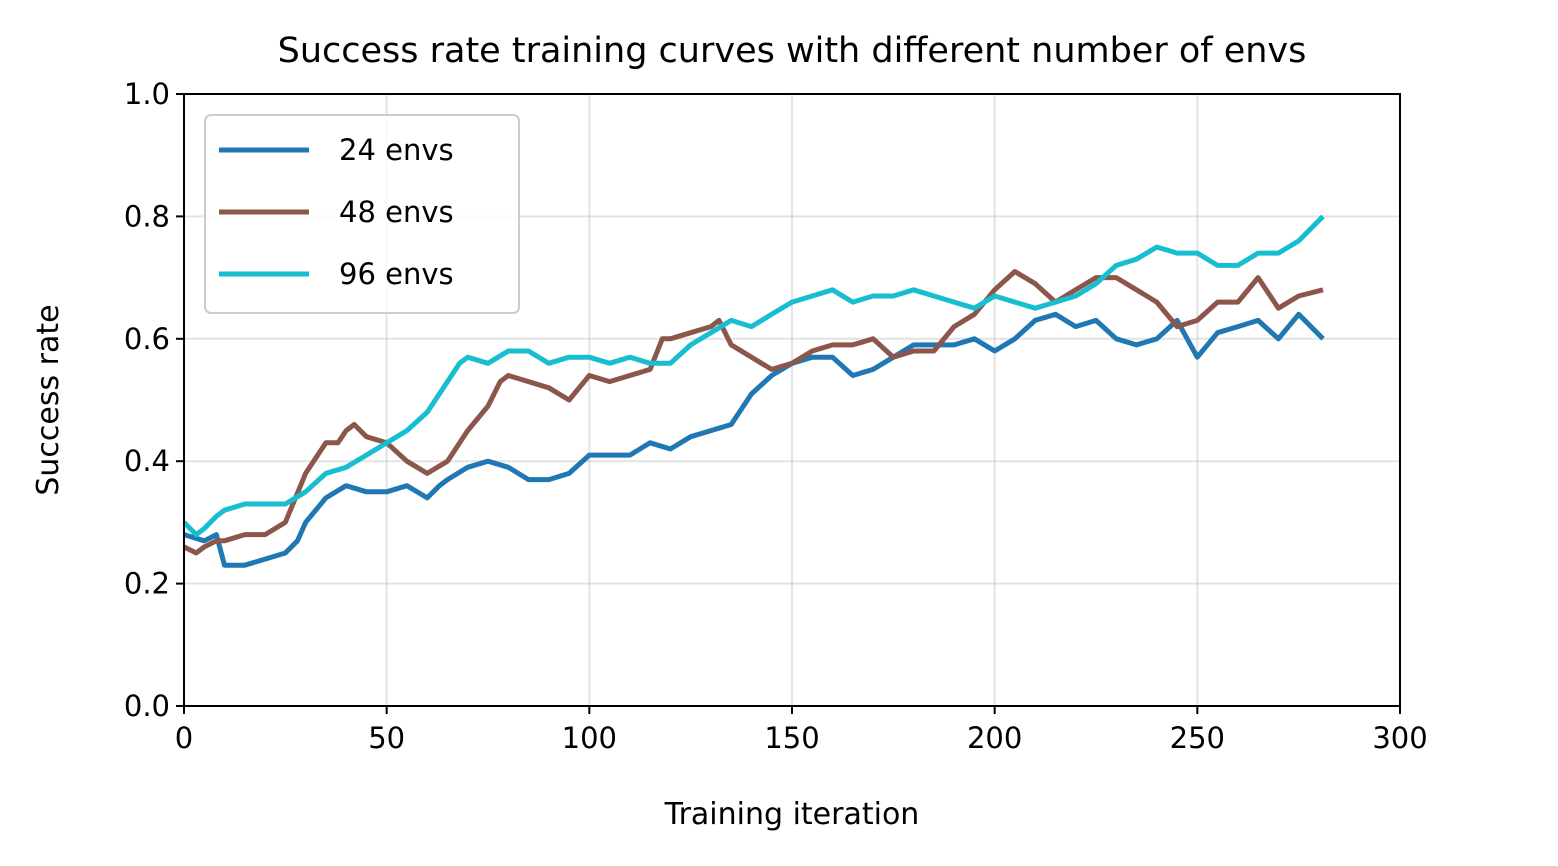 This screenshot has height=866, width=1558. I want to click on y-tick-label: 0.8, so click(147, 216).